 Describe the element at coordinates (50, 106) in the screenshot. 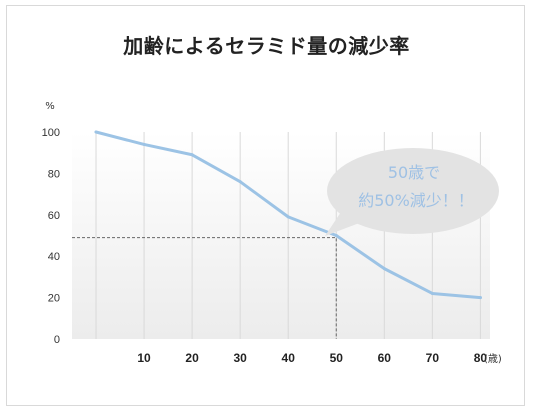

I see `y-axis-label: %` at that location.